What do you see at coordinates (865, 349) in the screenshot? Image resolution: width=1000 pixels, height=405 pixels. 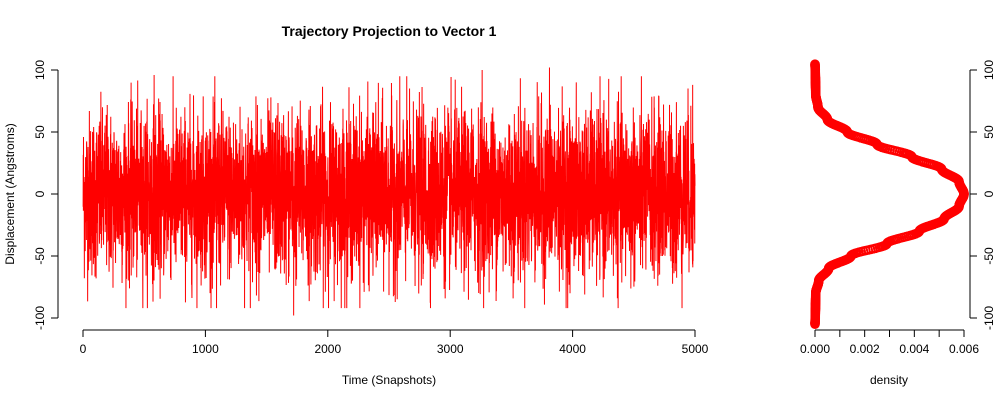 I see `density-x-tick-label: 0.002` at bounding box center [865, 349].